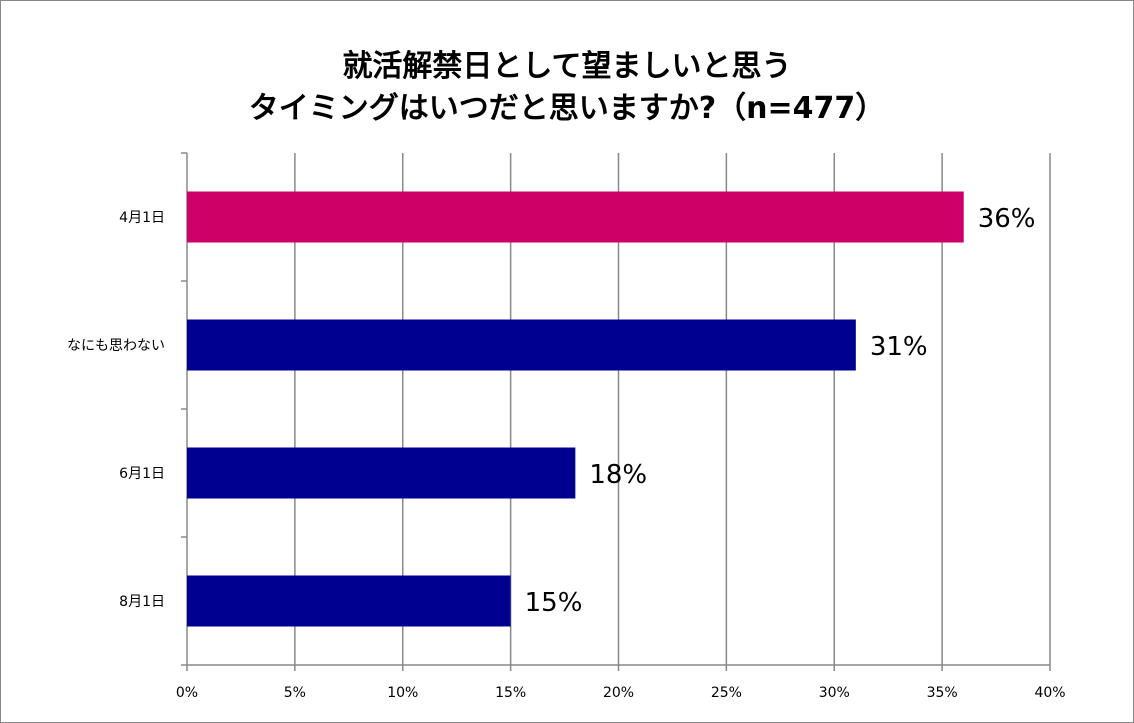 This screenshot has height=723, width=1134. What do you see at coordinates (942, 693) in the screenshot?
I see `x-tick-label: 35%` at bounding box center [942, 693].